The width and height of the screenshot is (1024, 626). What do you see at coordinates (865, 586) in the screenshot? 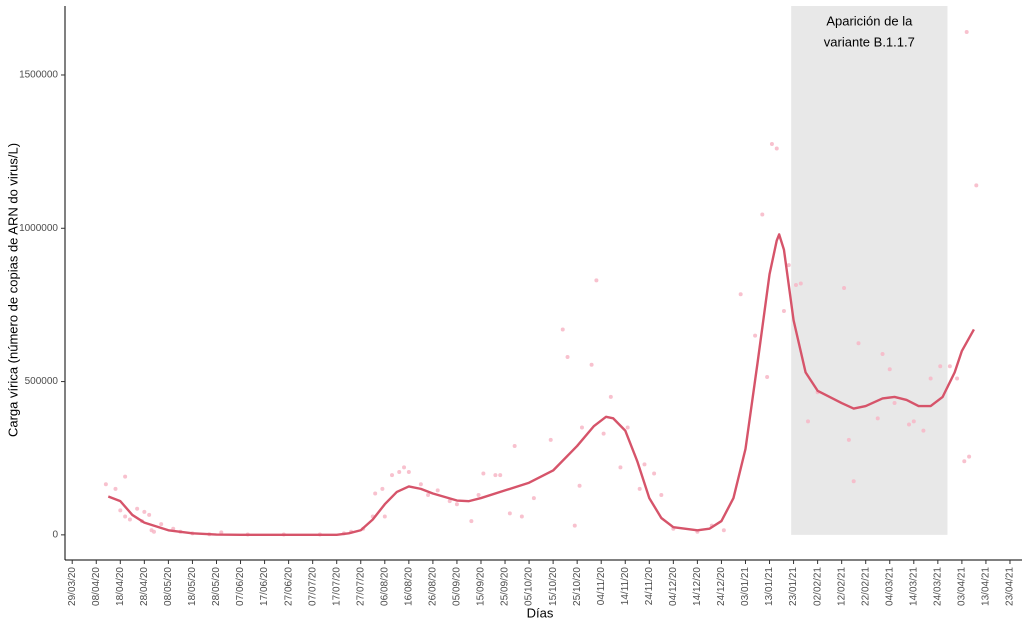
I see `x-tick-label: 22/02/21` at bounding box center [865, 586].